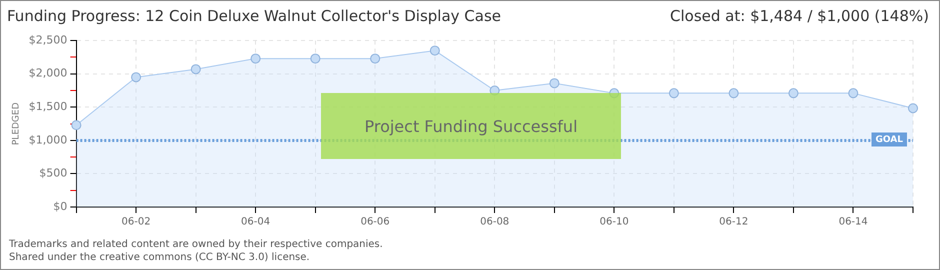 The image size is (940, 270). Describe the element at coordinates (53, 173) in the screenshot. I see `y-tick-label: $500` at that location.